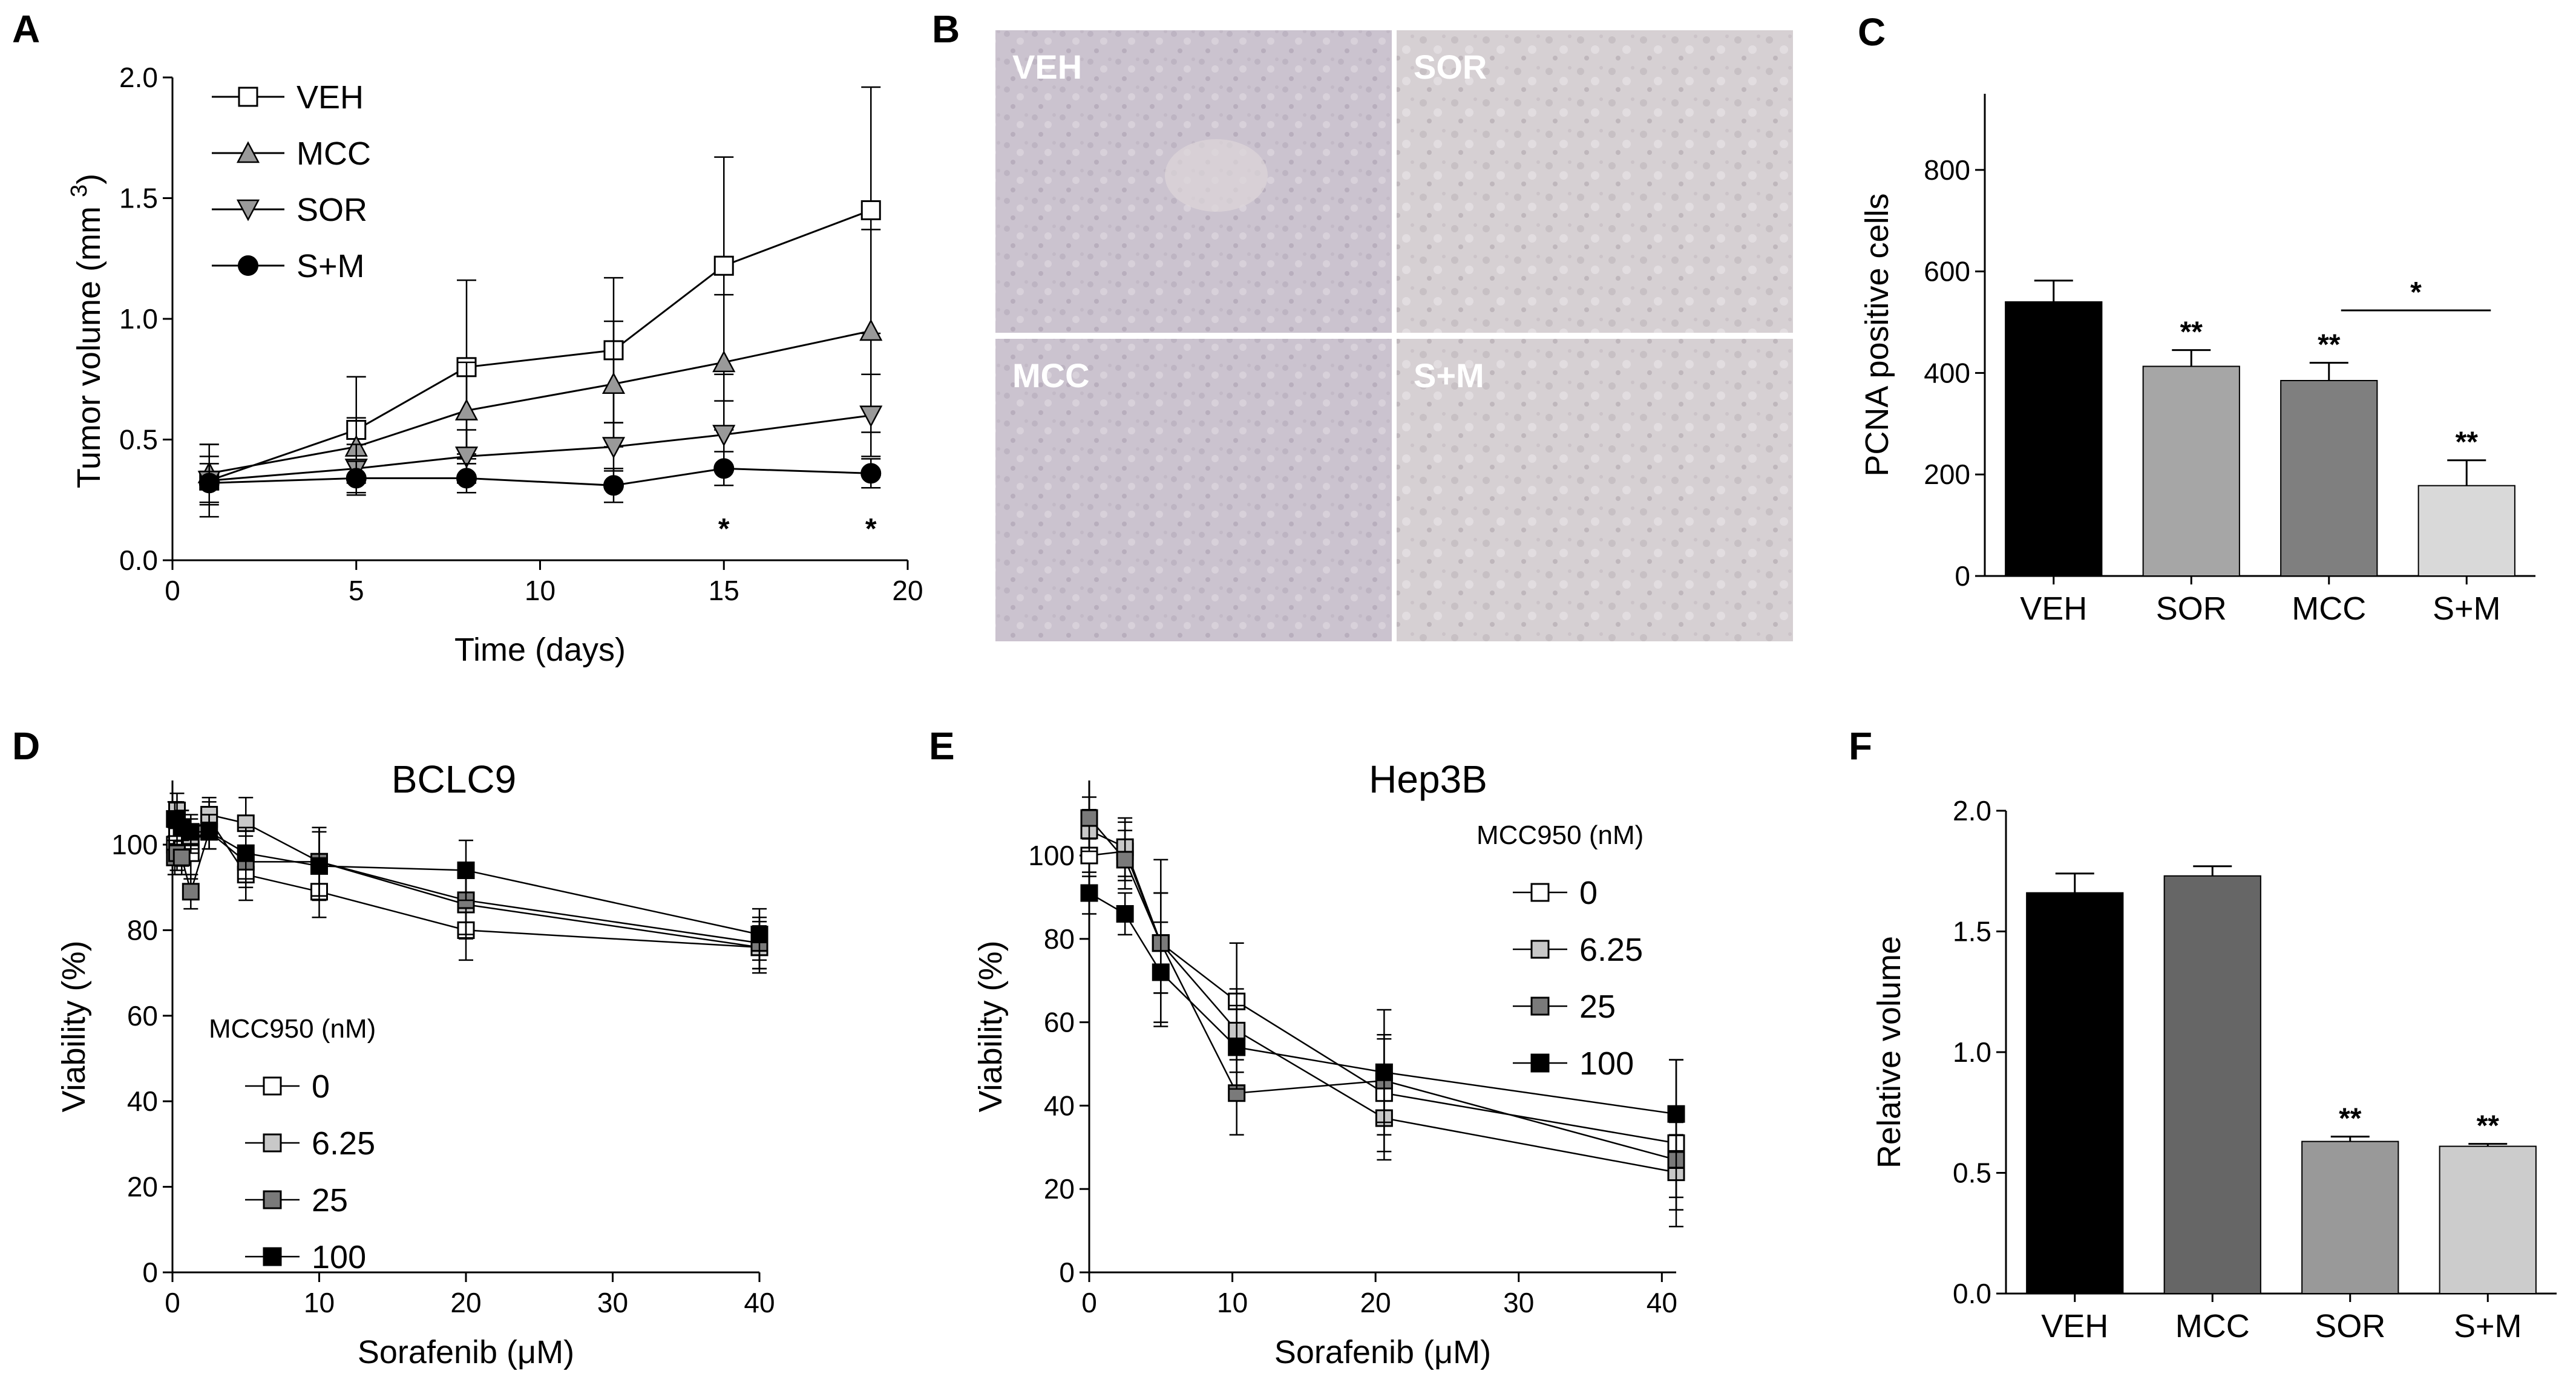 The height and width of the screenshot is (1397, 2576). What do you see at coordinates (1972, 1173) in the screenshot?
I see `bar-y-tick-label: 0.5` at bounding box center [1972, 1173].